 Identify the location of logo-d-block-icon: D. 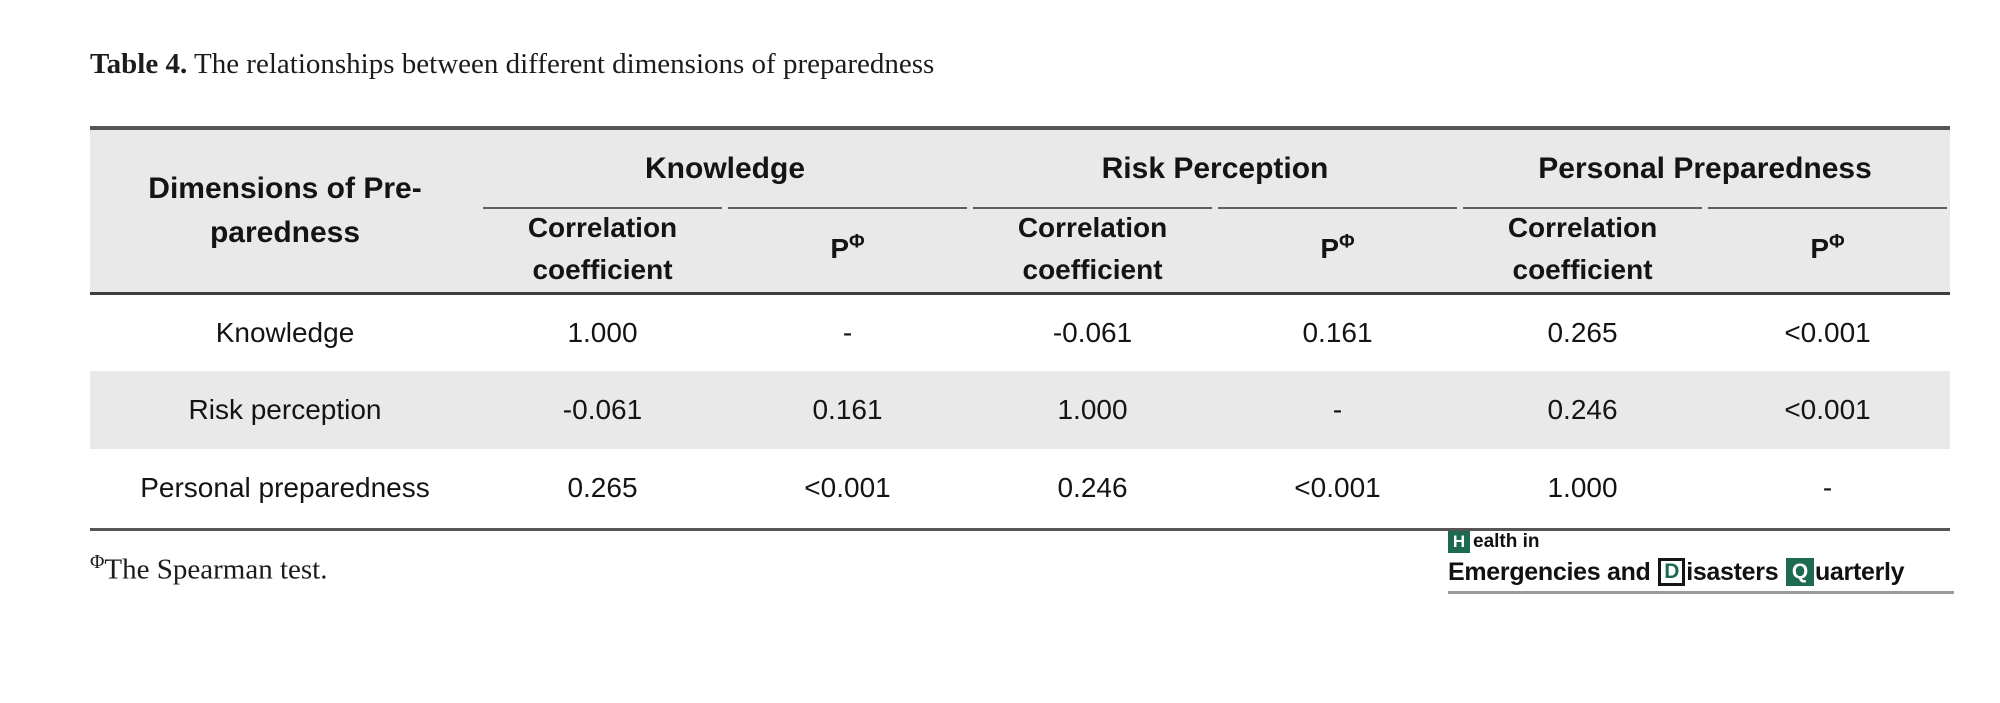
(1672, 572).